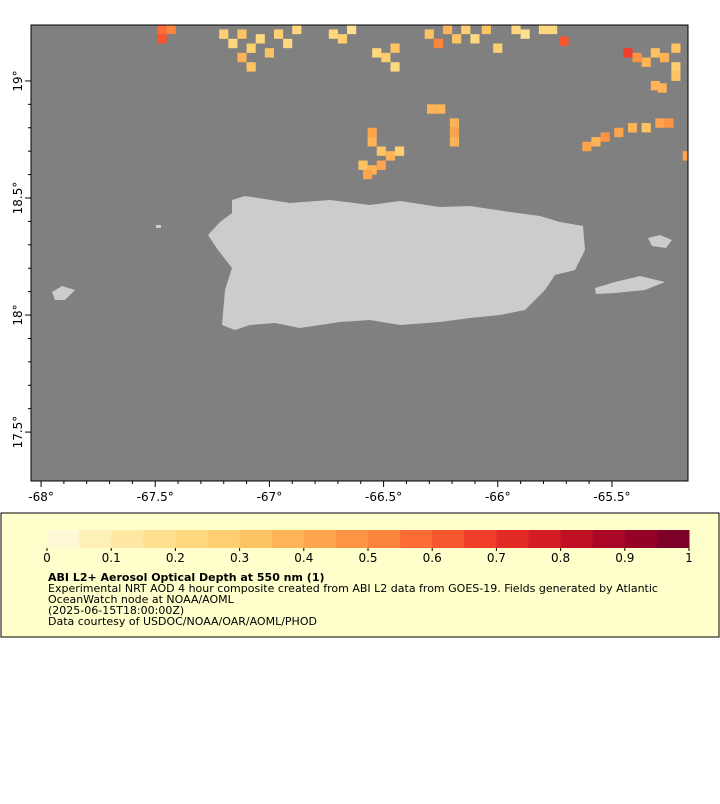 Image resolution: width=720 pixels, height=804 pixels. I want to click on x-tick-label: -68°, so click(41, 497).